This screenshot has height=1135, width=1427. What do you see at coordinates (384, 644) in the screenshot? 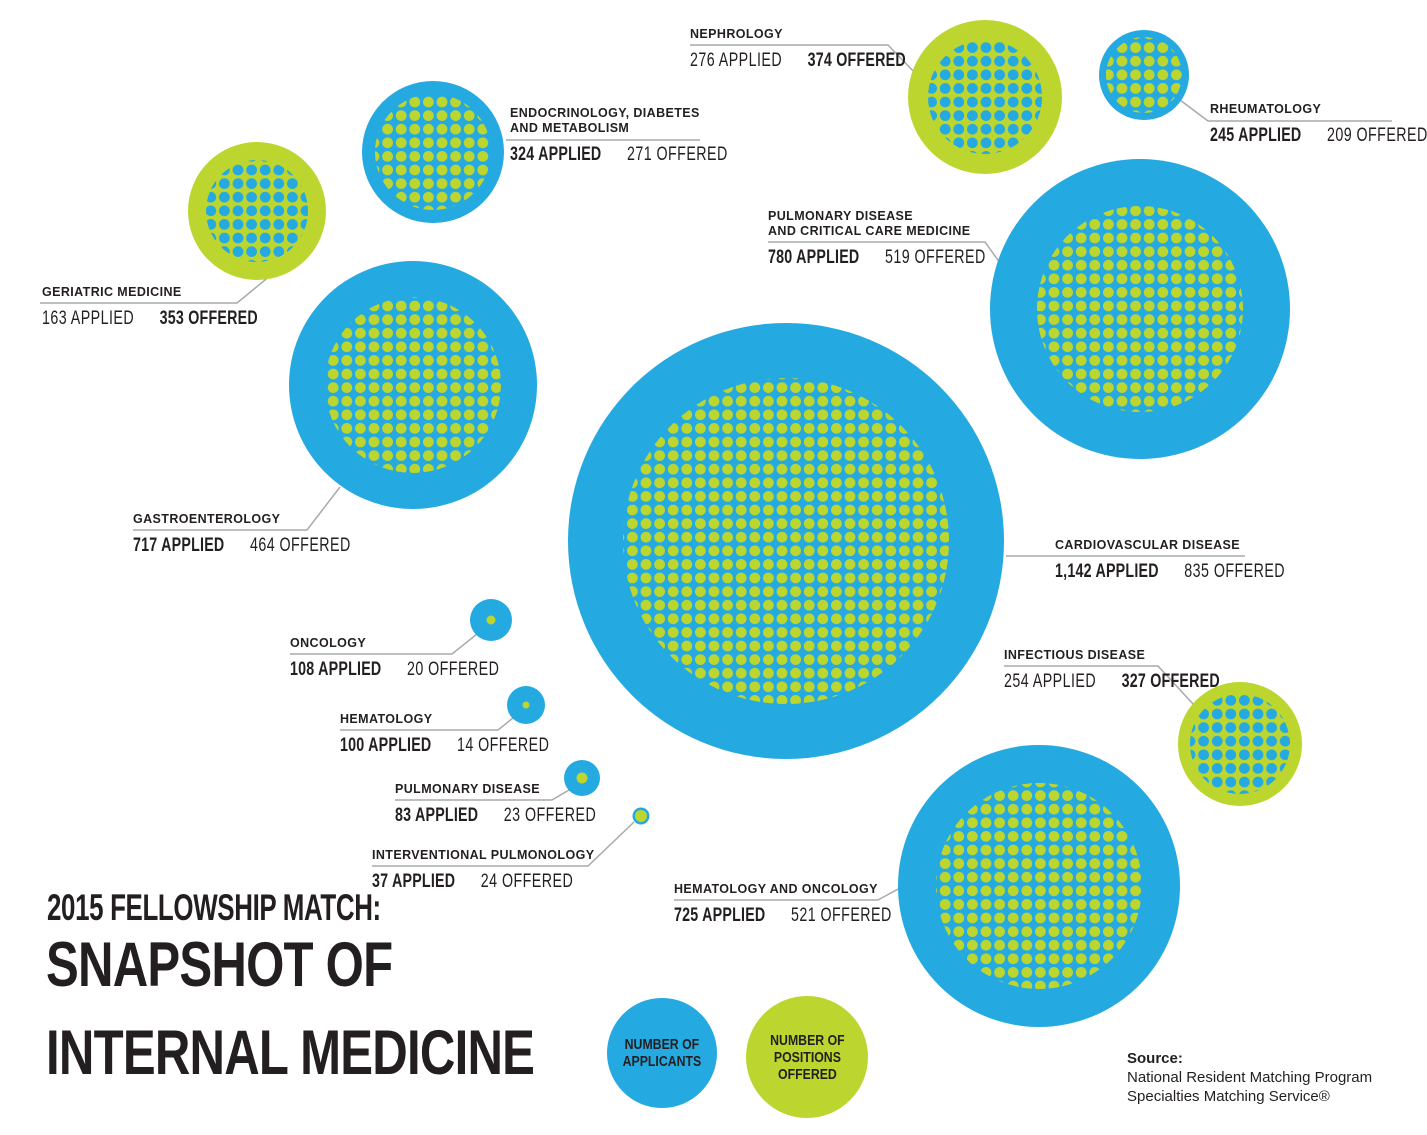
I see `leader-line-oncology` at bounding box center [384, 644].